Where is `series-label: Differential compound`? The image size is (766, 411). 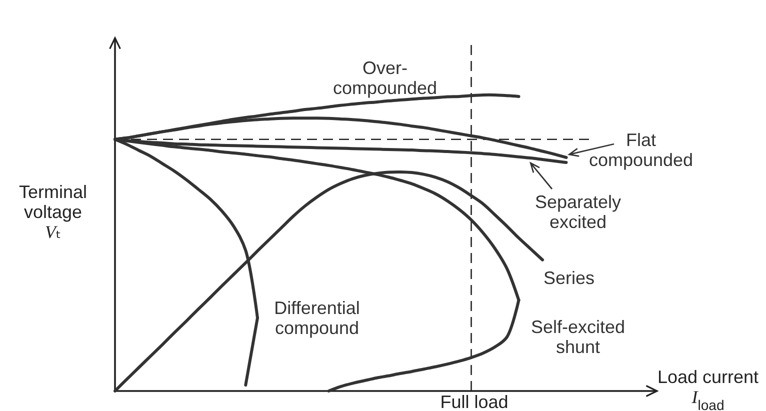 series-label: Differential compound is located at coordinates (317, 318).